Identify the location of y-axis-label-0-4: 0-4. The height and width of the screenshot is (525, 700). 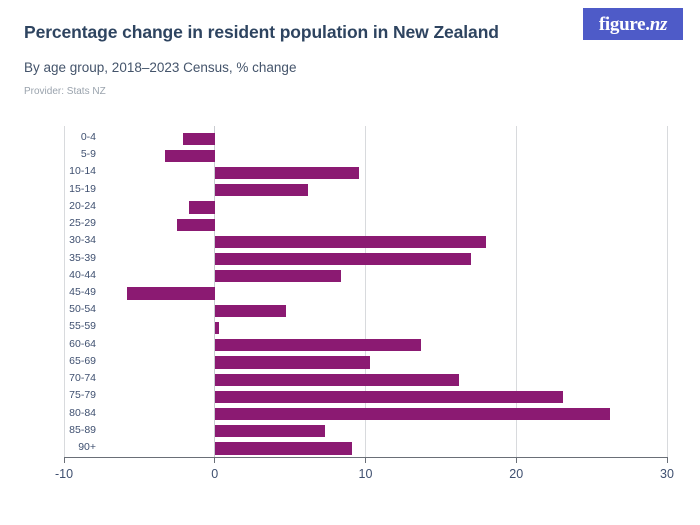
(88, 137).